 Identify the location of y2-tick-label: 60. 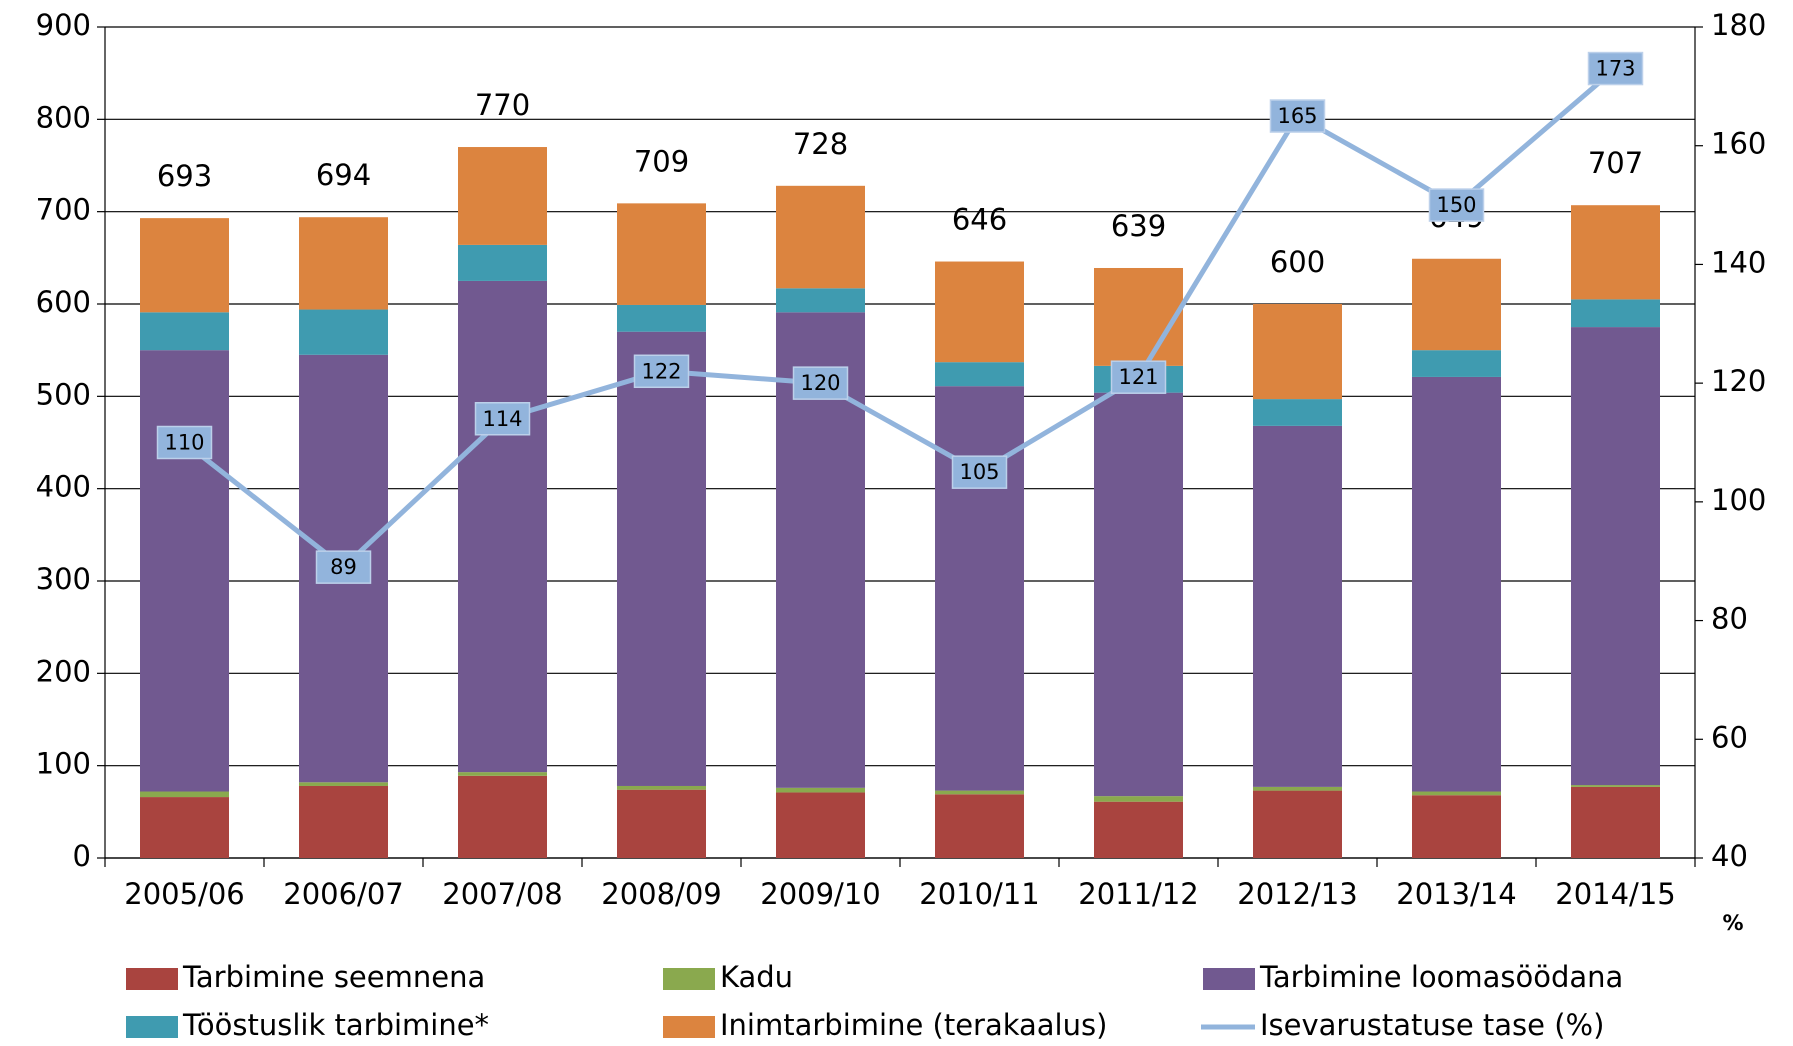
(1729, 737).